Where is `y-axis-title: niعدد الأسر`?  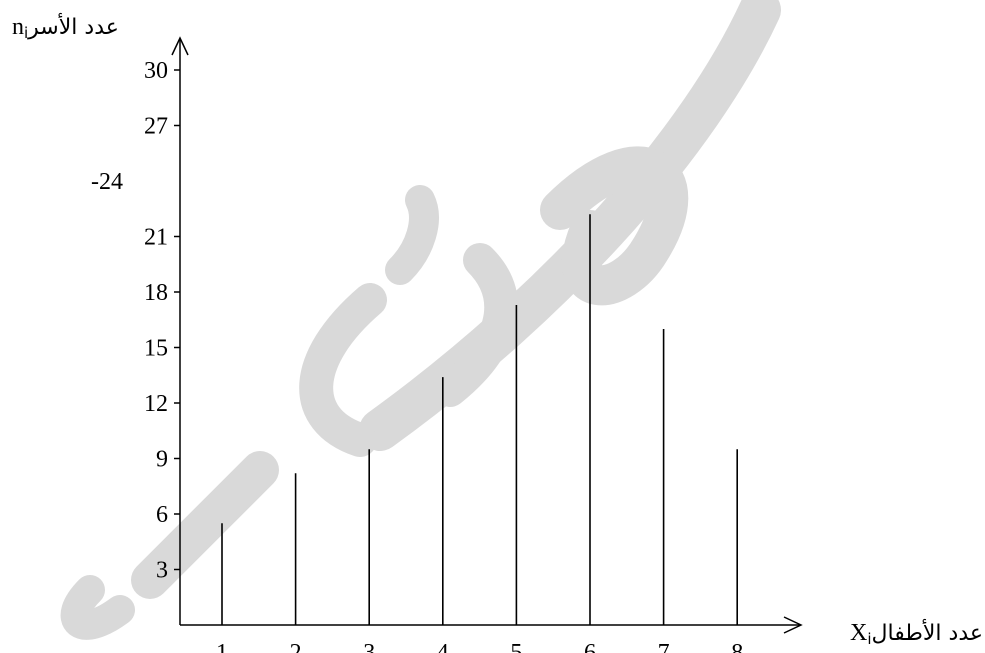
y-axis-title: niعدد الأسر is located at coordinates (65, 27).